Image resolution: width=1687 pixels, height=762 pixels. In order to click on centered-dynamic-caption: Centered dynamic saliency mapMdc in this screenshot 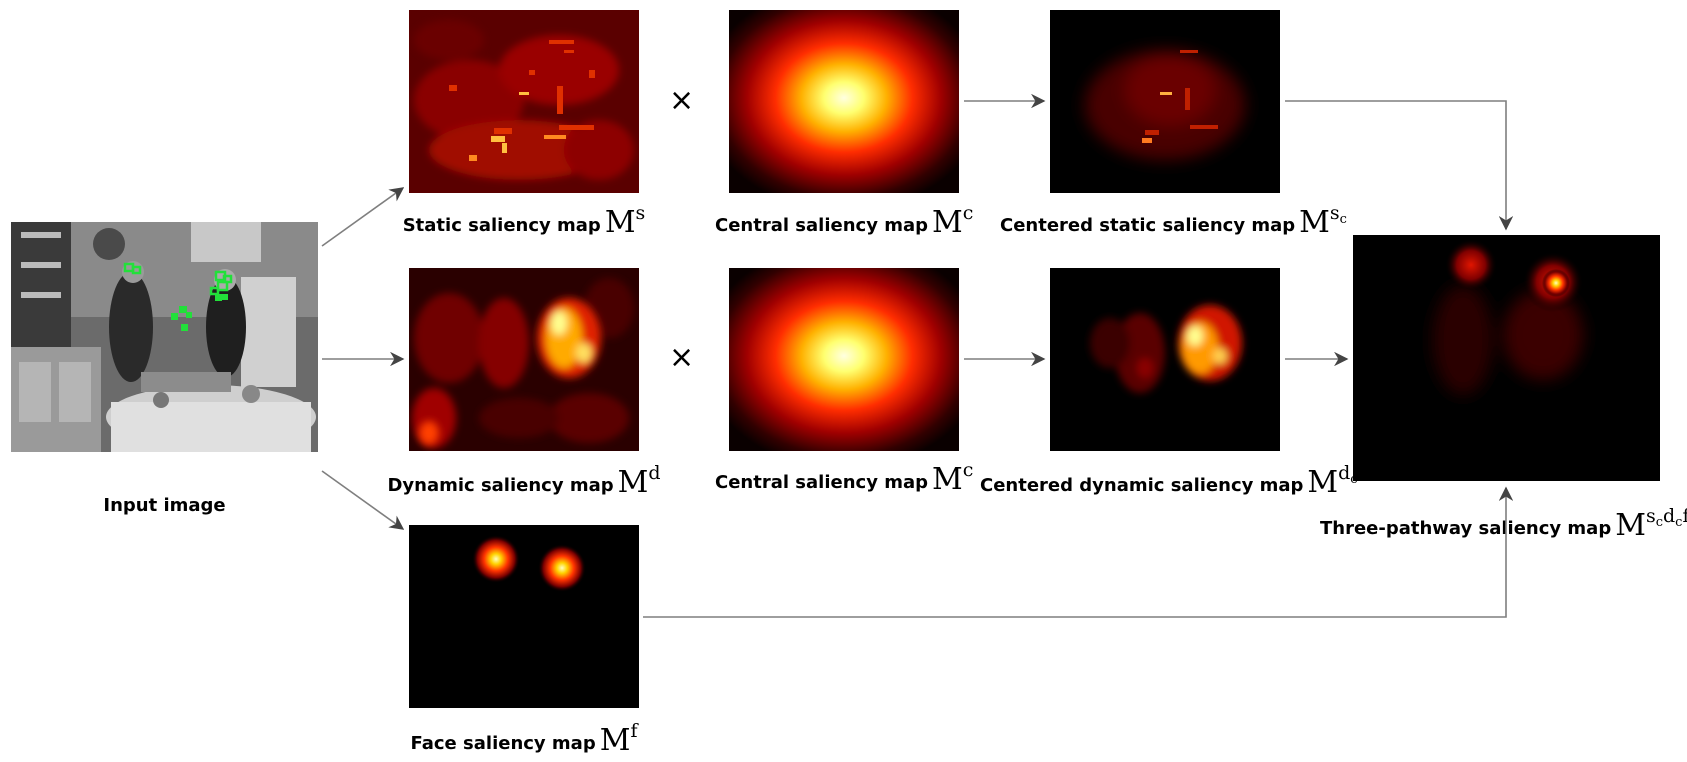, I will do `click(1169, 482)`.